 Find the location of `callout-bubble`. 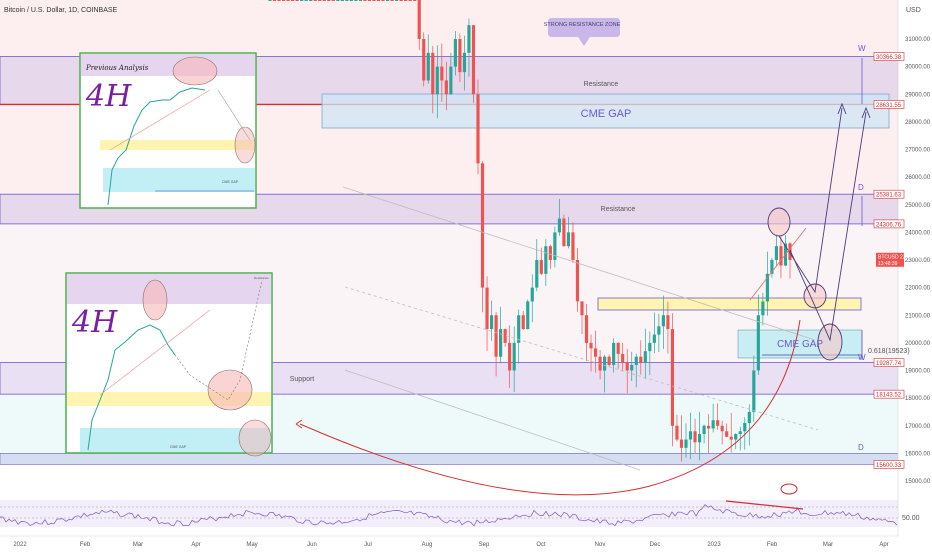

callout-bubble is located at coordinates (584, 32).